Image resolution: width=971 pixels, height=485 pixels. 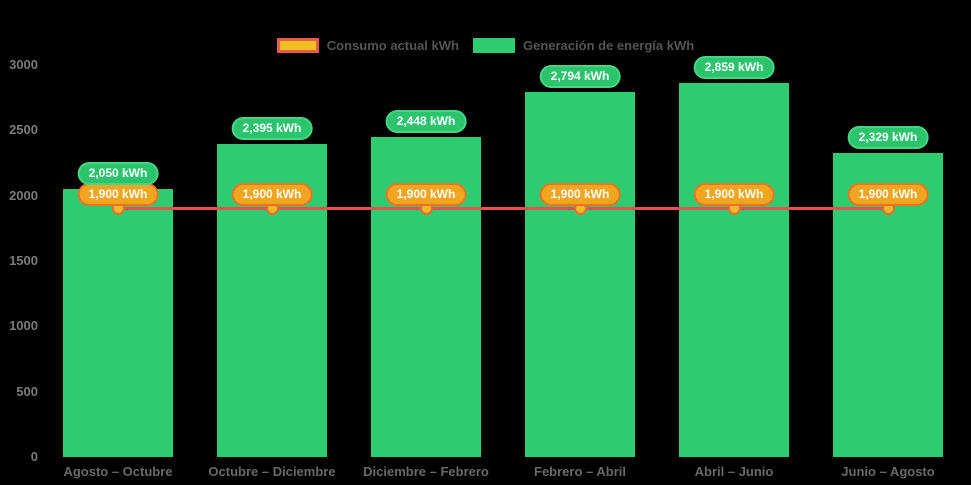 I want to click on y-axis-tick-label: 2000, so click(x=23, y=195).